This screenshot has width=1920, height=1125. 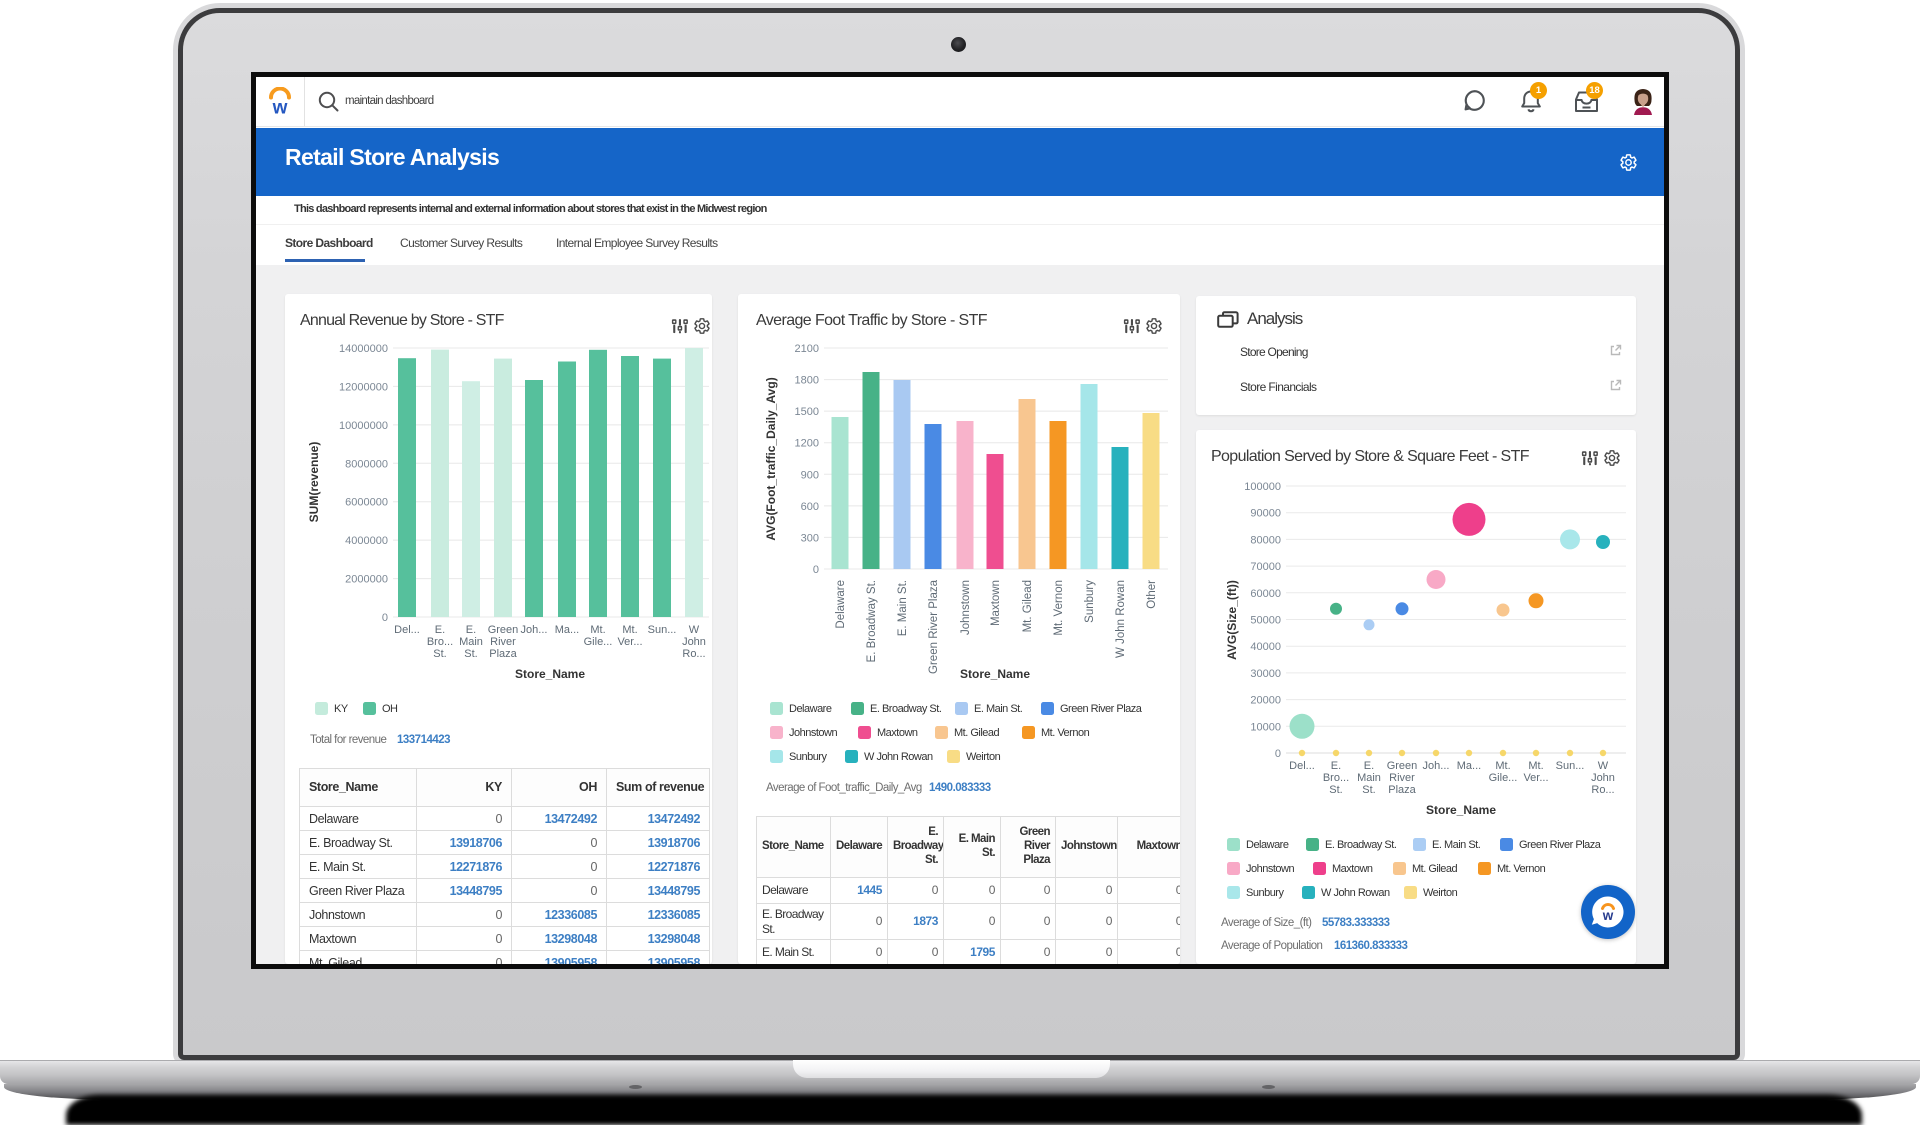 I want to click on svg-text: 6000000, so click(x=366, y=503).